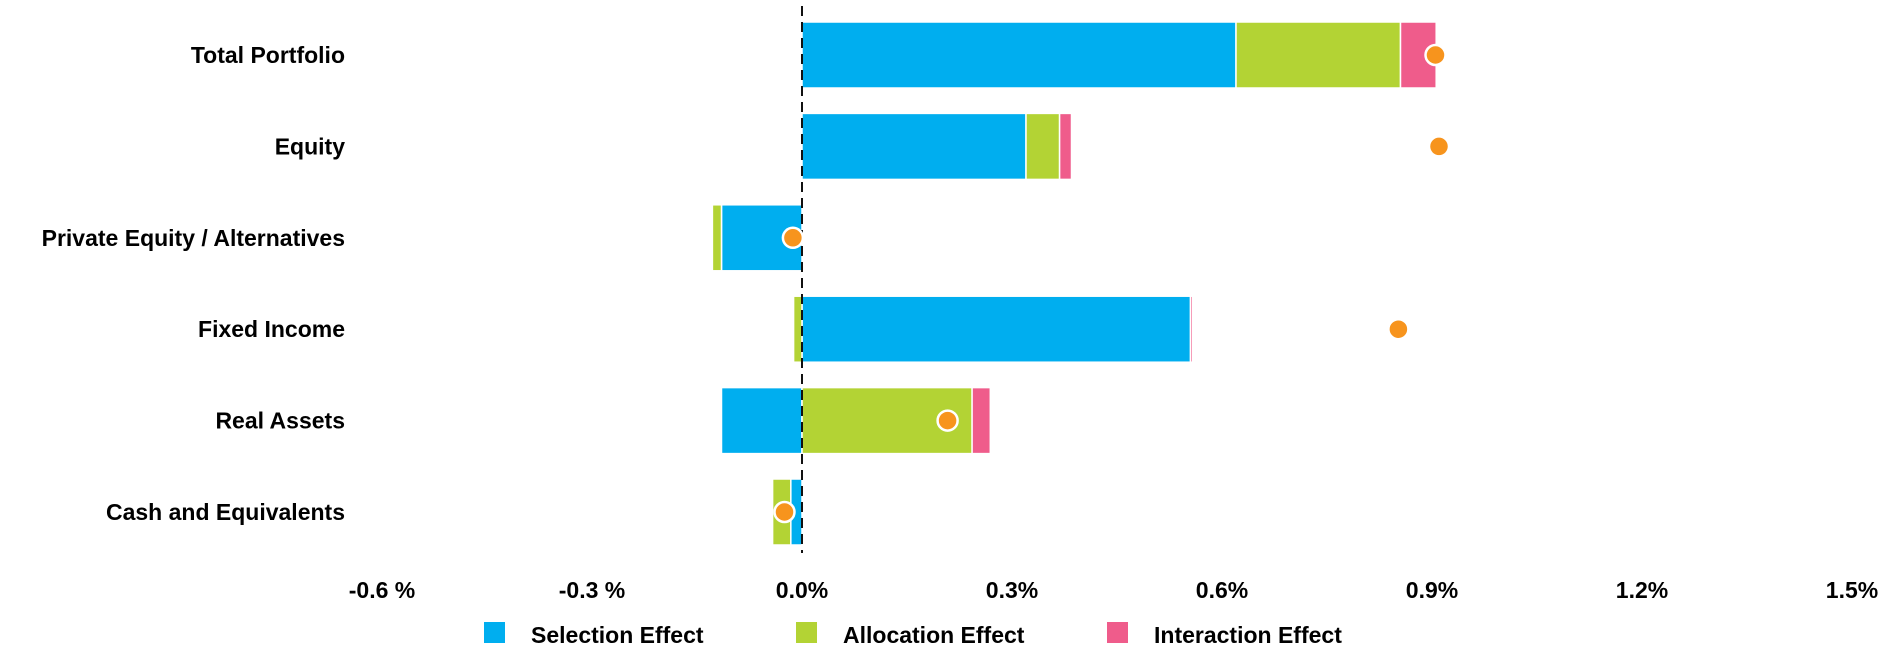 This screenshot has height=658, width=1898. What do you see at coordinates (1398, 329) in the screenshot?
I see `total-marker-fixed-income` at bounding box center [1398, 329].